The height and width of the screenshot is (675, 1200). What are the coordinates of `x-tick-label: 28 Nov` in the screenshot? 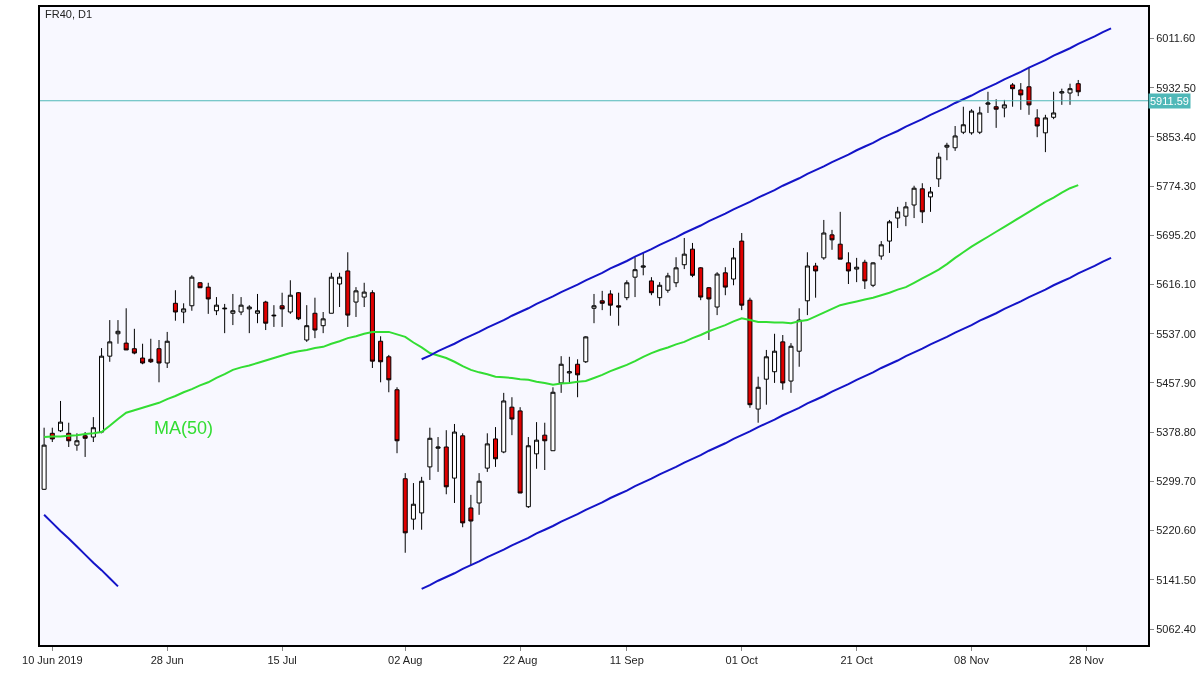 It's located at (1087, 660).